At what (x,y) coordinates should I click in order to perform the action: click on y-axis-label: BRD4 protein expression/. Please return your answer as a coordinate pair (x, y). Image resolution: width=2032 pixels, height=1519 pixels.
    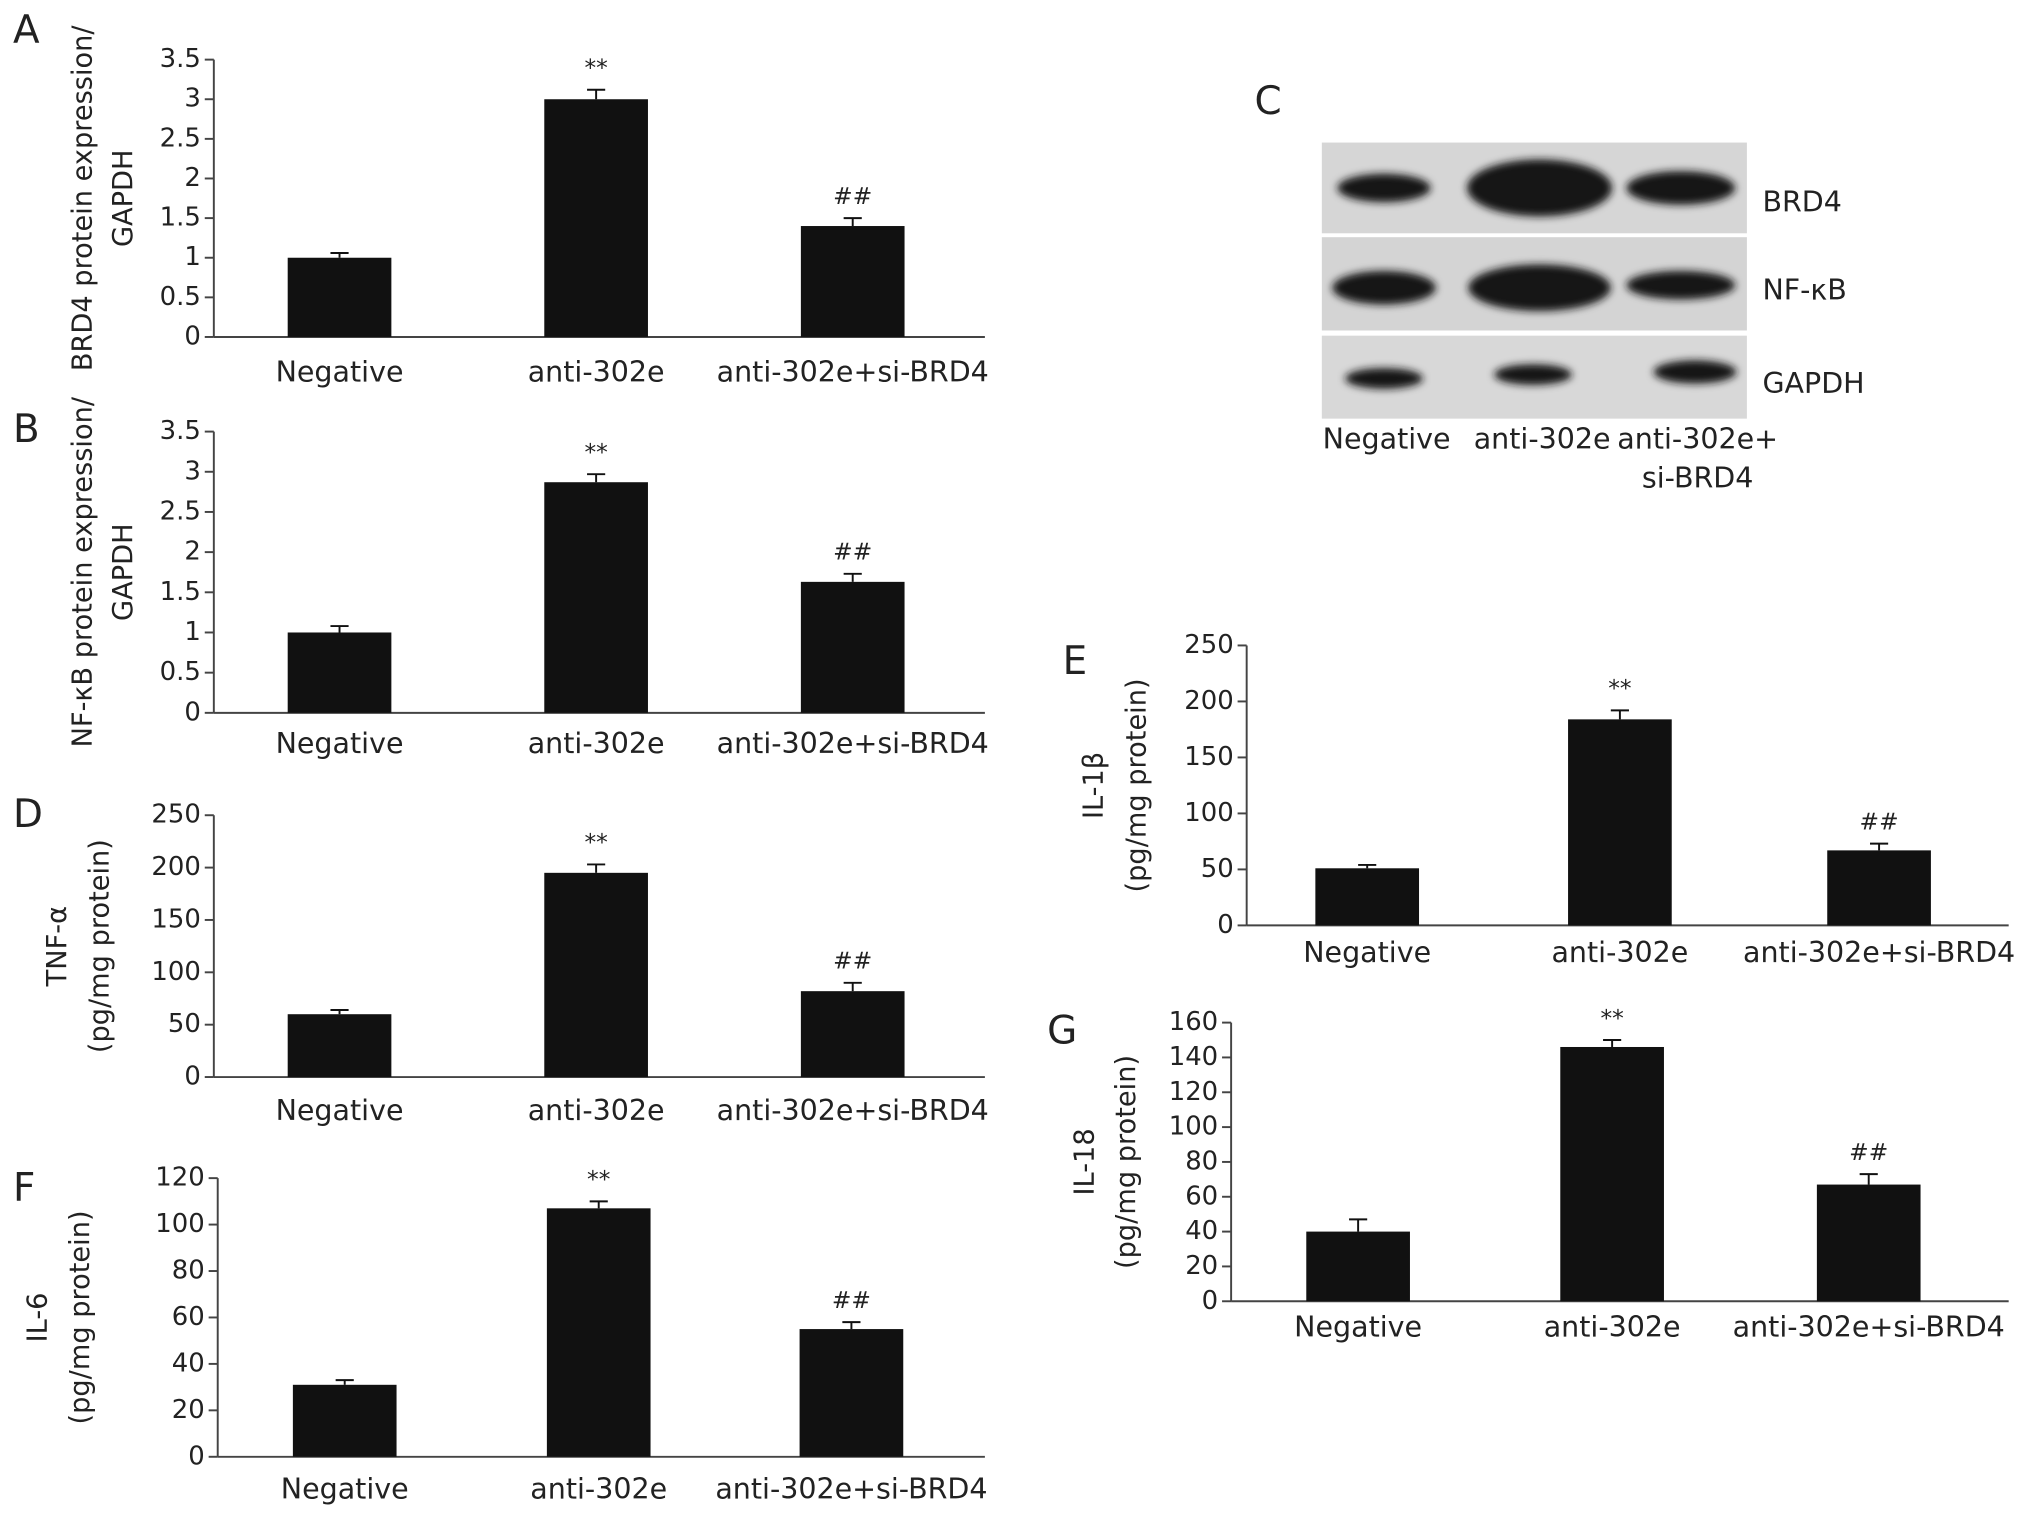
    Looking at the image, I should click on (83, 198).